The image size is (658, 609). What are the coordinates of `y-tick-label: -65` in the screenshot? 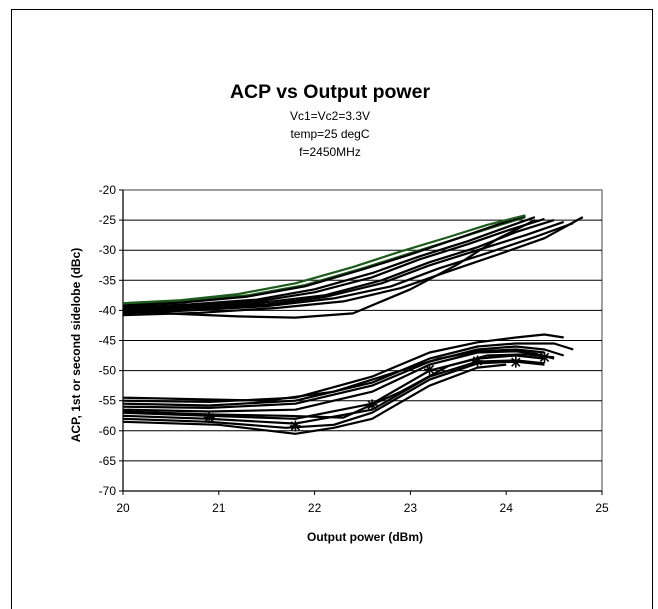 It's located at (108, 461).